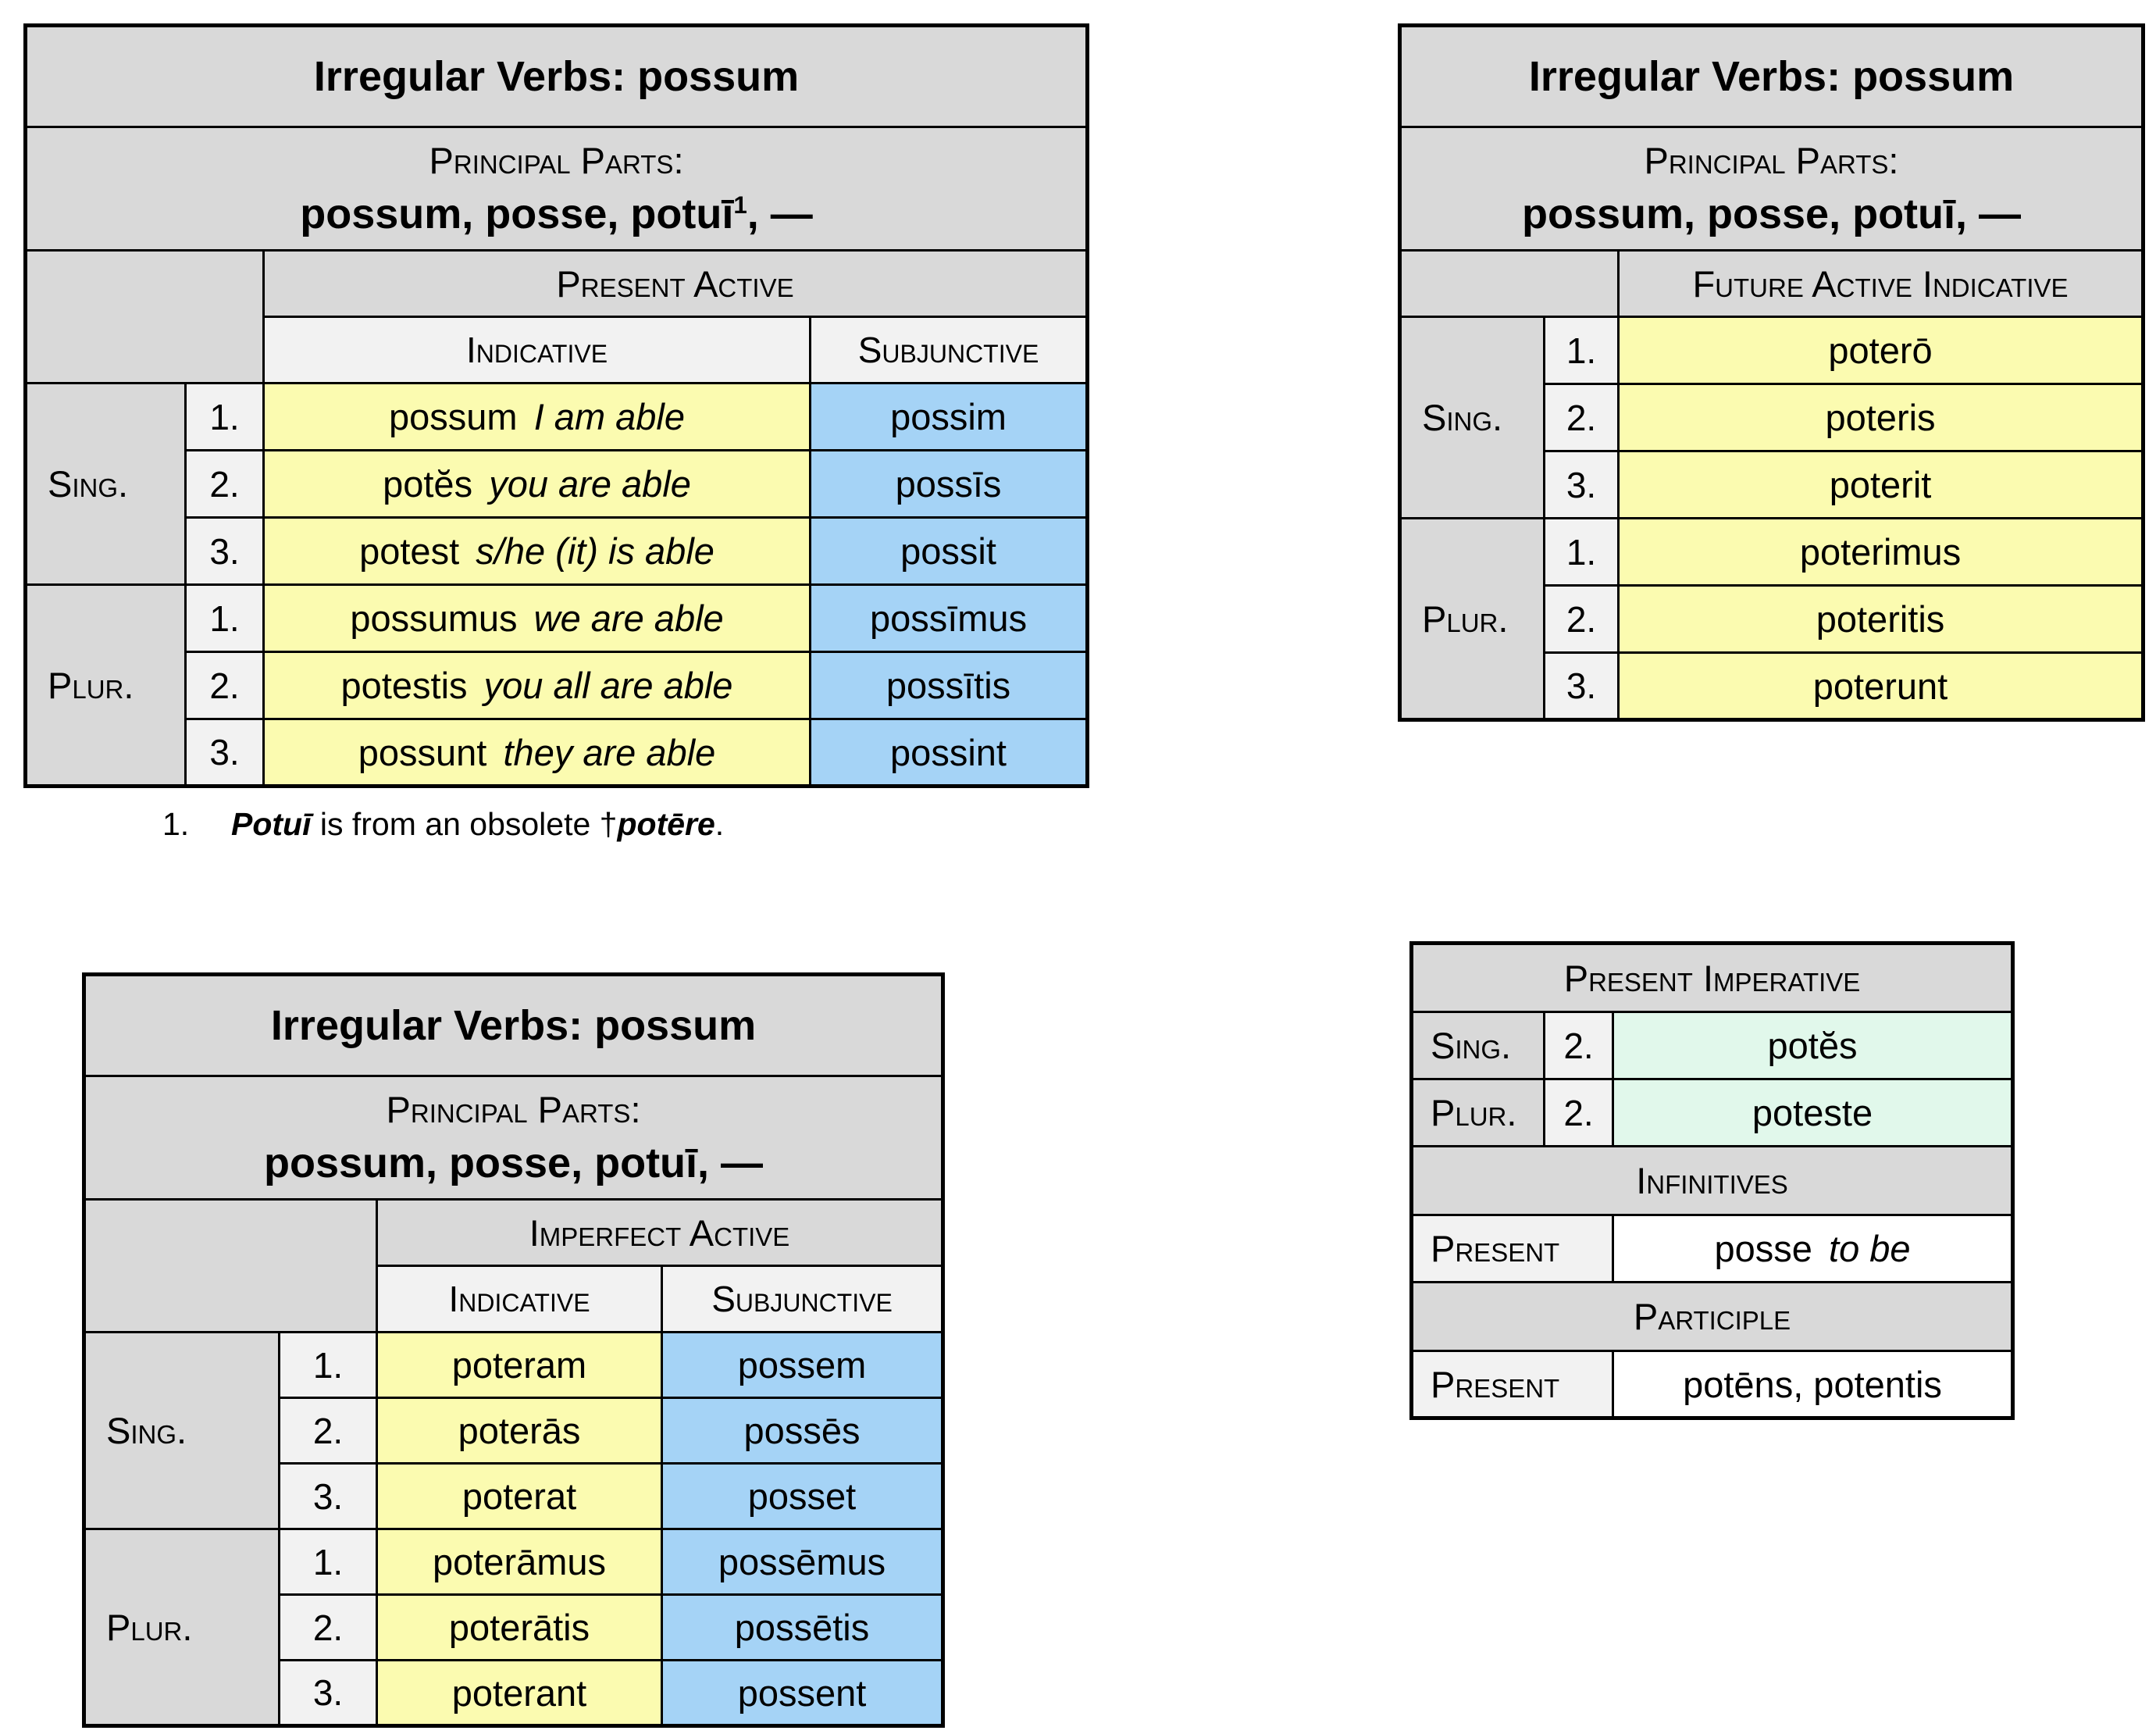 This screenshot has width=2156, height=1734. I want to click on table-row: 3. poterunt, so click(1772, 686).